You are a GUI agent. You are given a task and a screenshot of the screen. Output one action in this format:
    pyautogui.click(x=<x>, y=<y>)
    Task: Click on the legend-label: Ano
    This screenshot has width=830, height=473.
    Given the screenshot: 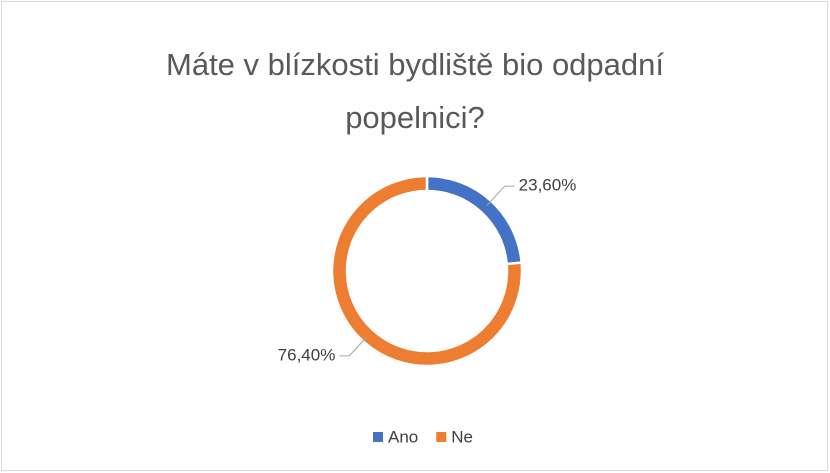 What is the action you would take?
    pyautogui.click(x=403, y=436)
    